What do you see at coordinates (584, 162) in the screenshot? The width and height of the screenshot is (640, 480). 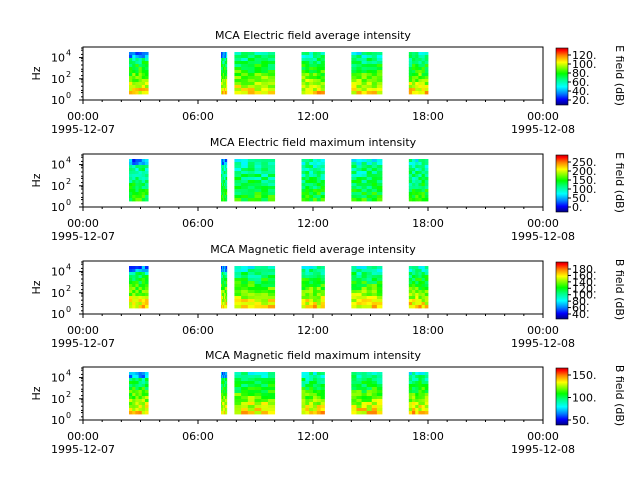 I see `colorbar-tick-label: 250.` at bounding box center [584, 162].